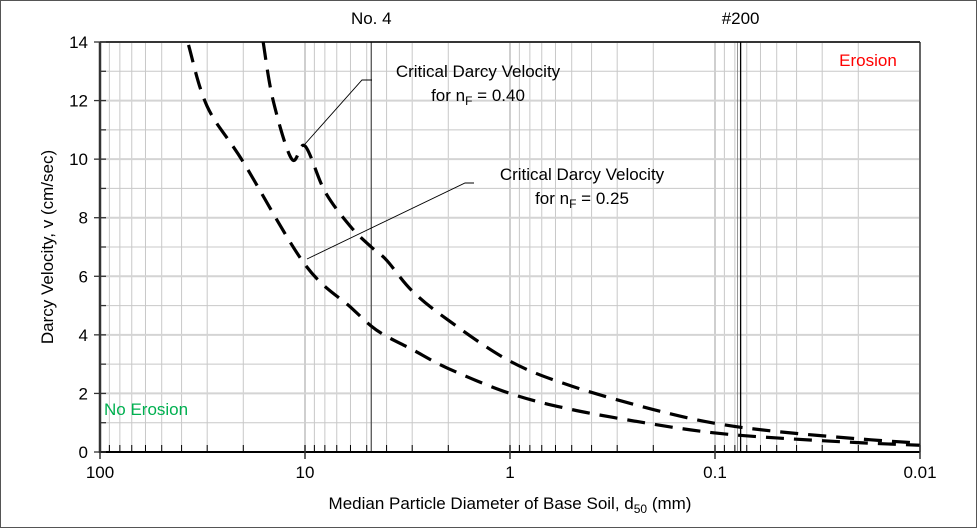  I want to click on no200-sieve-label: #200, so click(741, 18).